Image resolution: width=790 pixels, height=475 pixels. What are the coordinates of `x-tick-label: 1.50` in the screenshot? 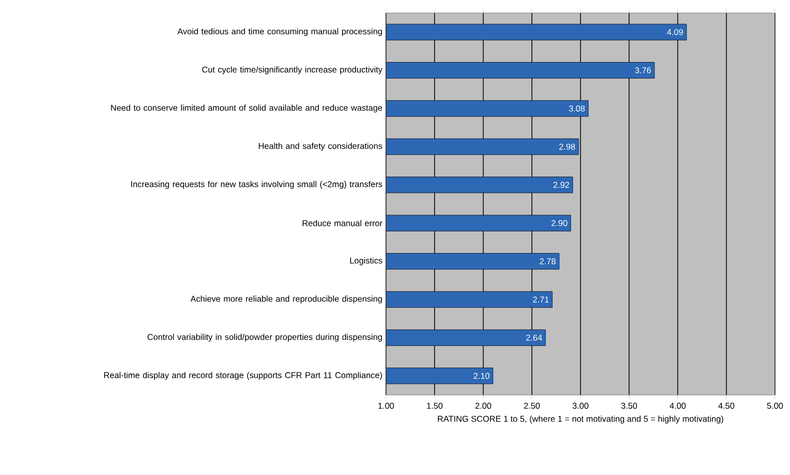 It's located at (435, 405).